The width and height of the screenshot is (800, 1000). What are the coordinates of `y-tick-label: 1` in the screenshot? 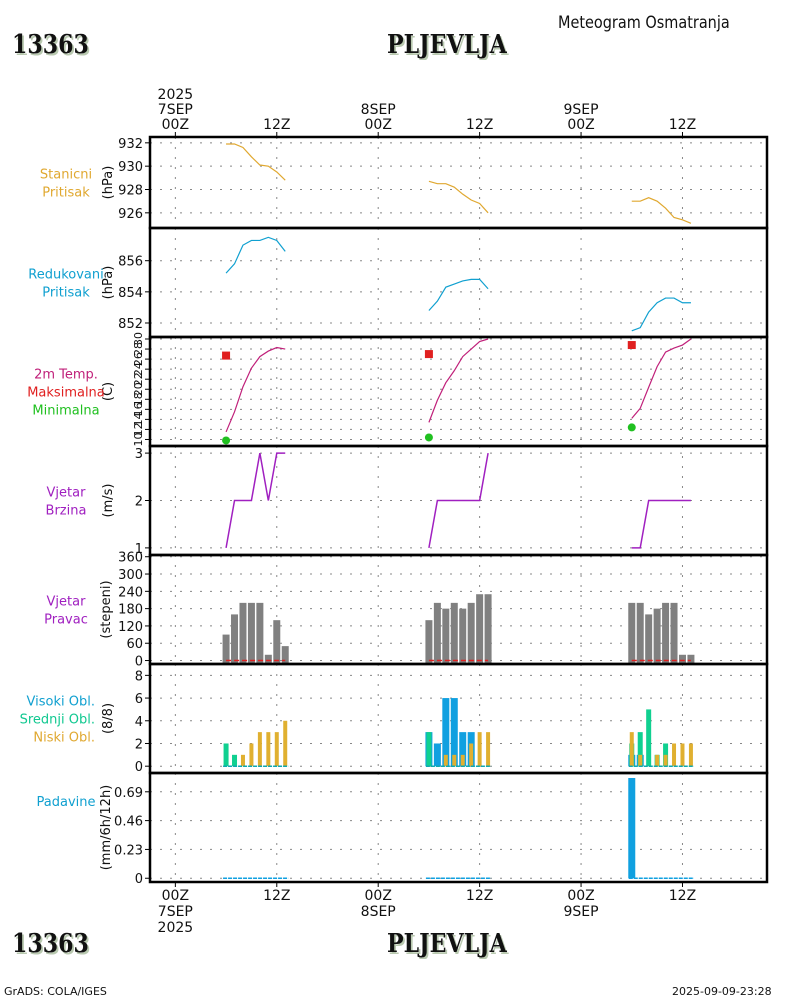 It's located at (139, 549).